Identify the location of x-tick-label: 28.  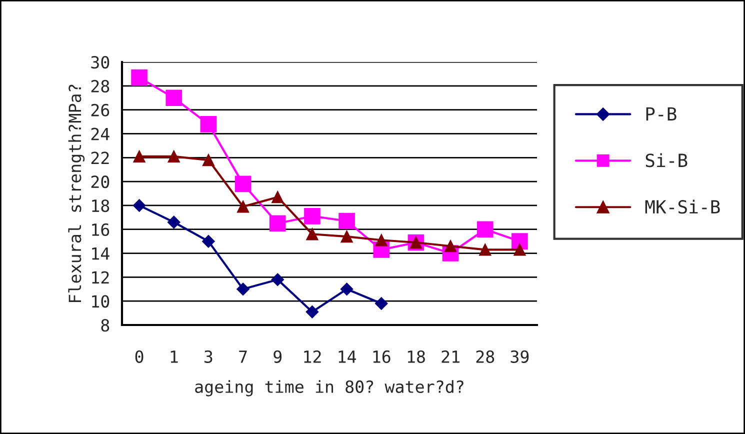
(485, 356).